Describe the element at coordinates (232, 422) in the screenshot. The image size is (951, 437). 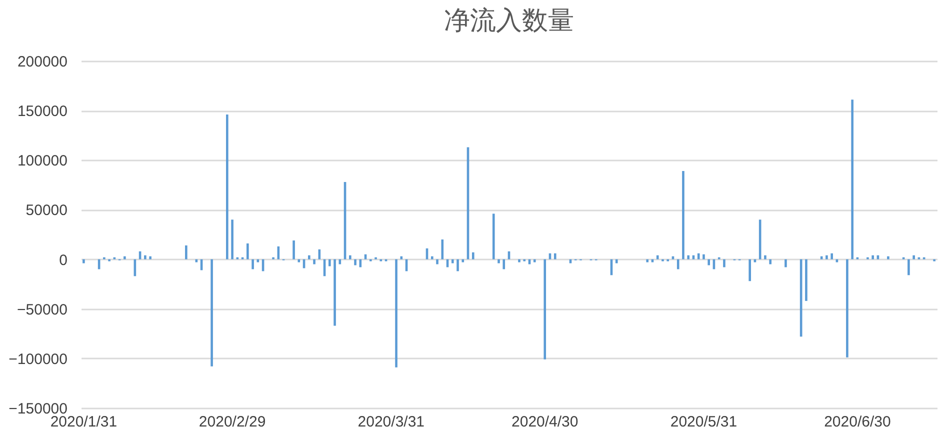
I see `x-tick-label: 2020/2/29` at that location.